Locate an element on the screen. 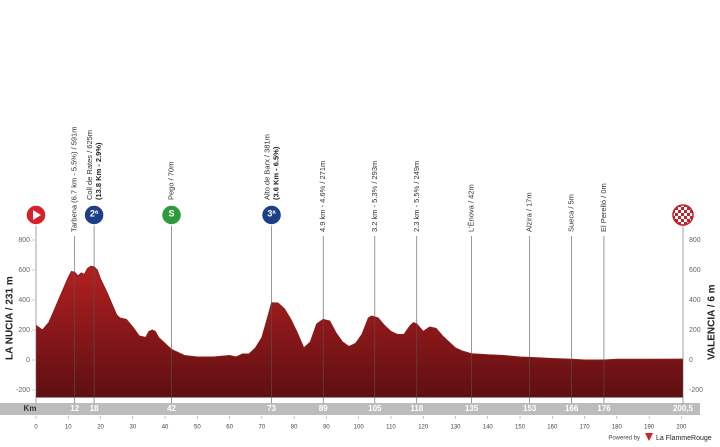 The image size is (720, 447). powered-by: Powered by is located at coordinates (624, 439).